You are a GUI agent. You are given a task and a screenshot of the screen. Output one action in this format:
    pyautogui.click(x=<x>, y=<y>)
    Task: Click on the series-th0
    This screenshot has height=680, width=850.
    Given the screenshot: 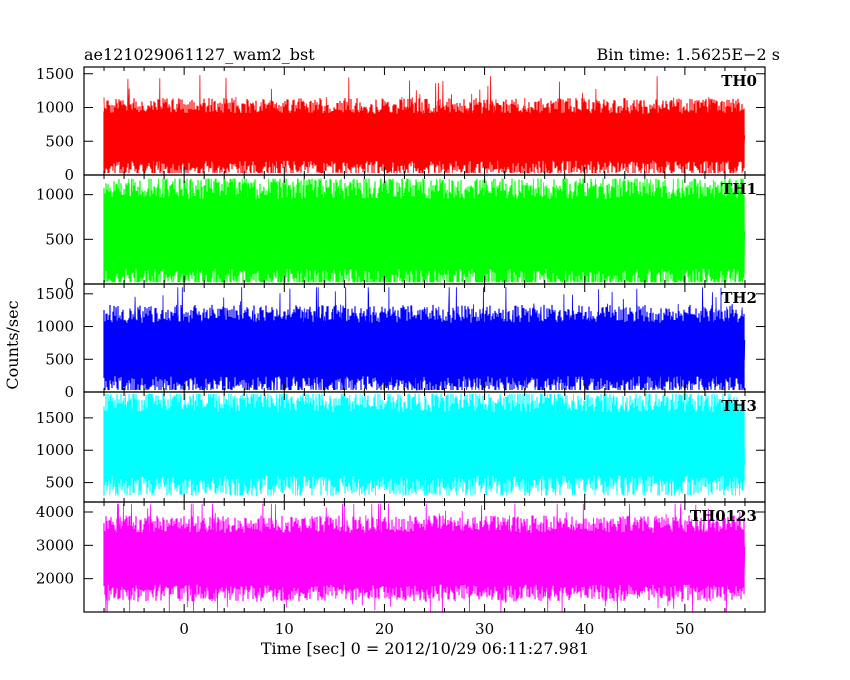 What is the action you would take?
    pyautogui.click(x=424, y=124)
    